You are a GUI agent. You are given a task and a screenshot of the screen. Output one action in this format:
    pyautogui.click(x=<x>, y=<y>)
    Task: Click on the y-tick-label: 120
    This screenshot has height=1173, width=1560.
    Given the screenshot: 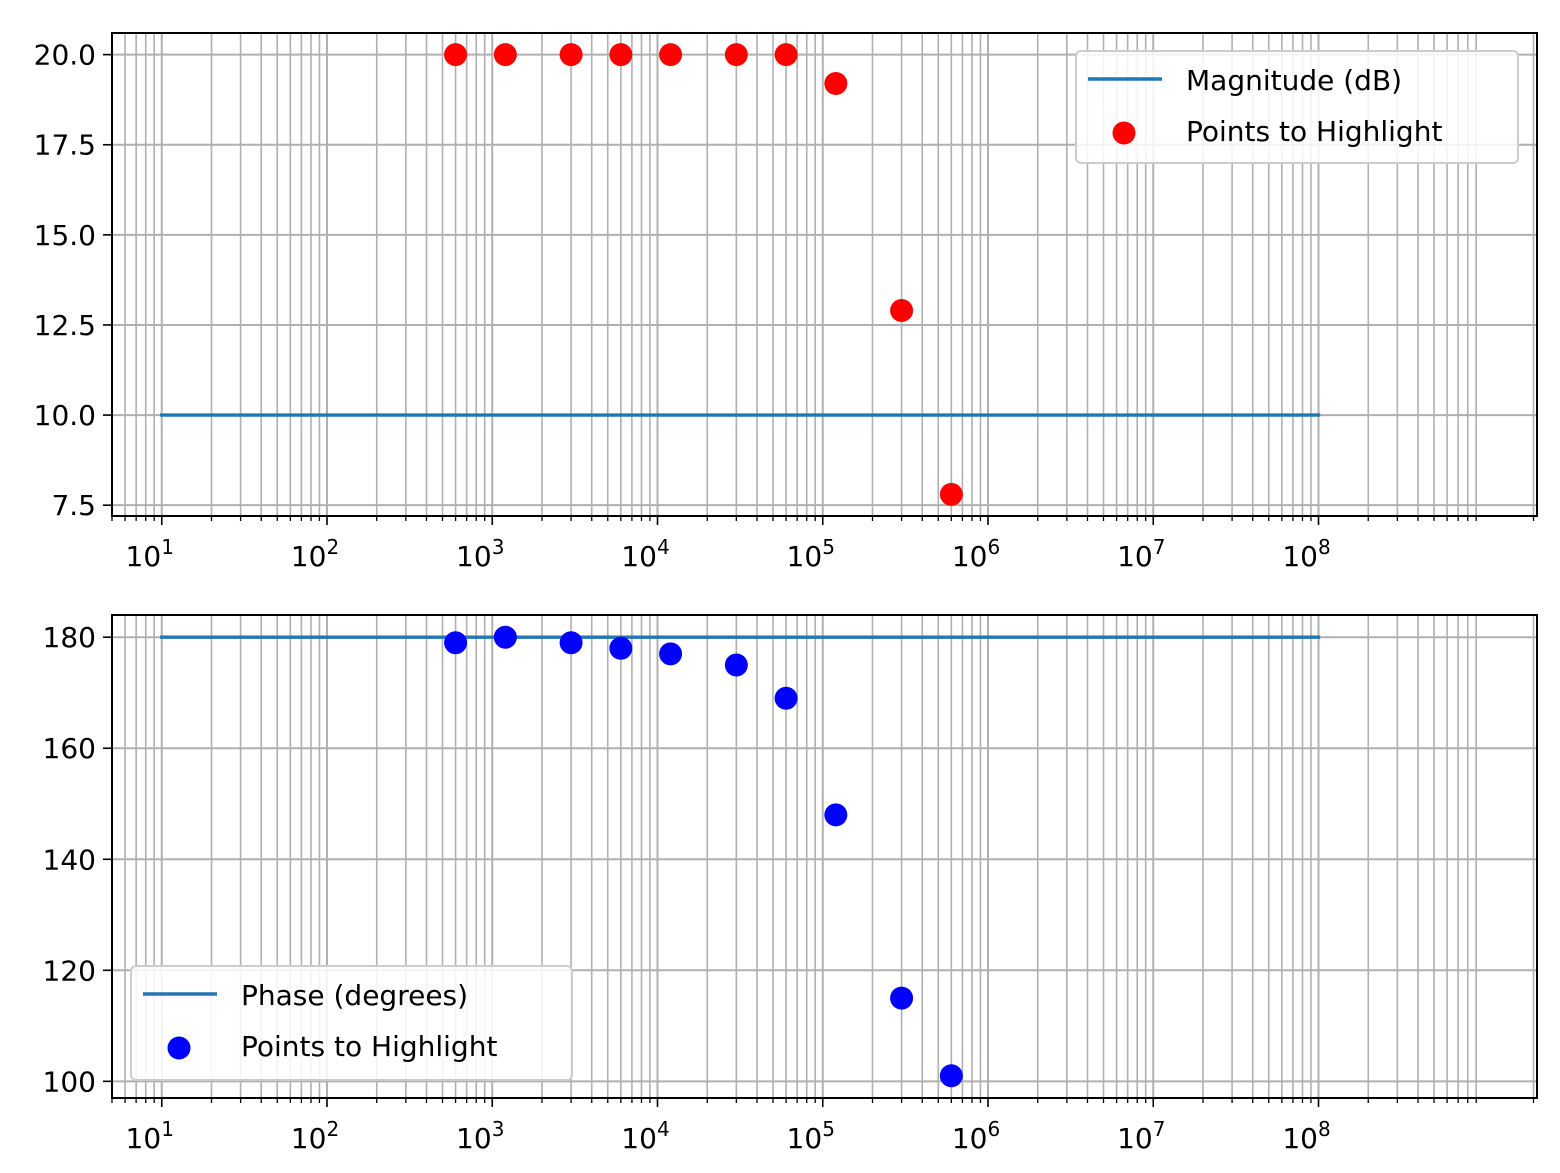 What is the action you would take?
    pyautogui.click(x=69, y=970)
    